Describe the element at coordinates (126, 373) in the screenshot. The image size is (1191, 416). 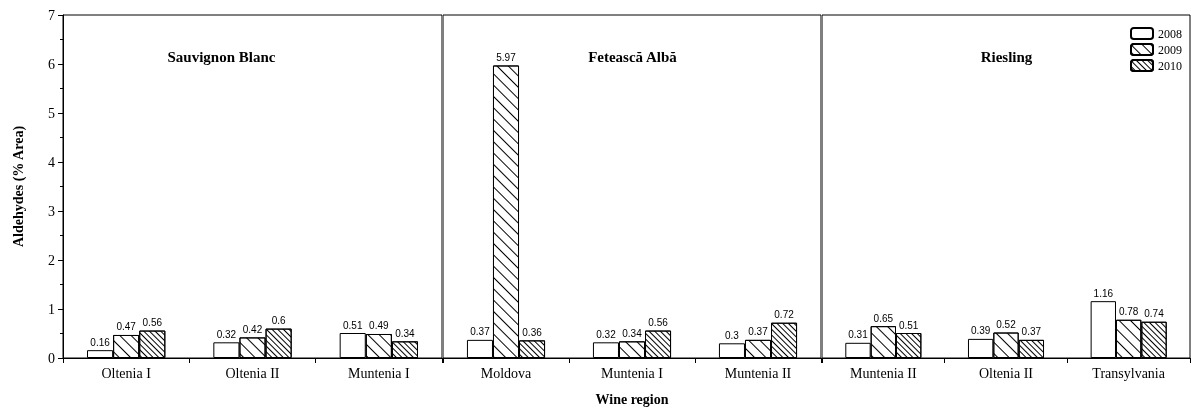
I see `x-tick-label: Oltenia I` at that location.